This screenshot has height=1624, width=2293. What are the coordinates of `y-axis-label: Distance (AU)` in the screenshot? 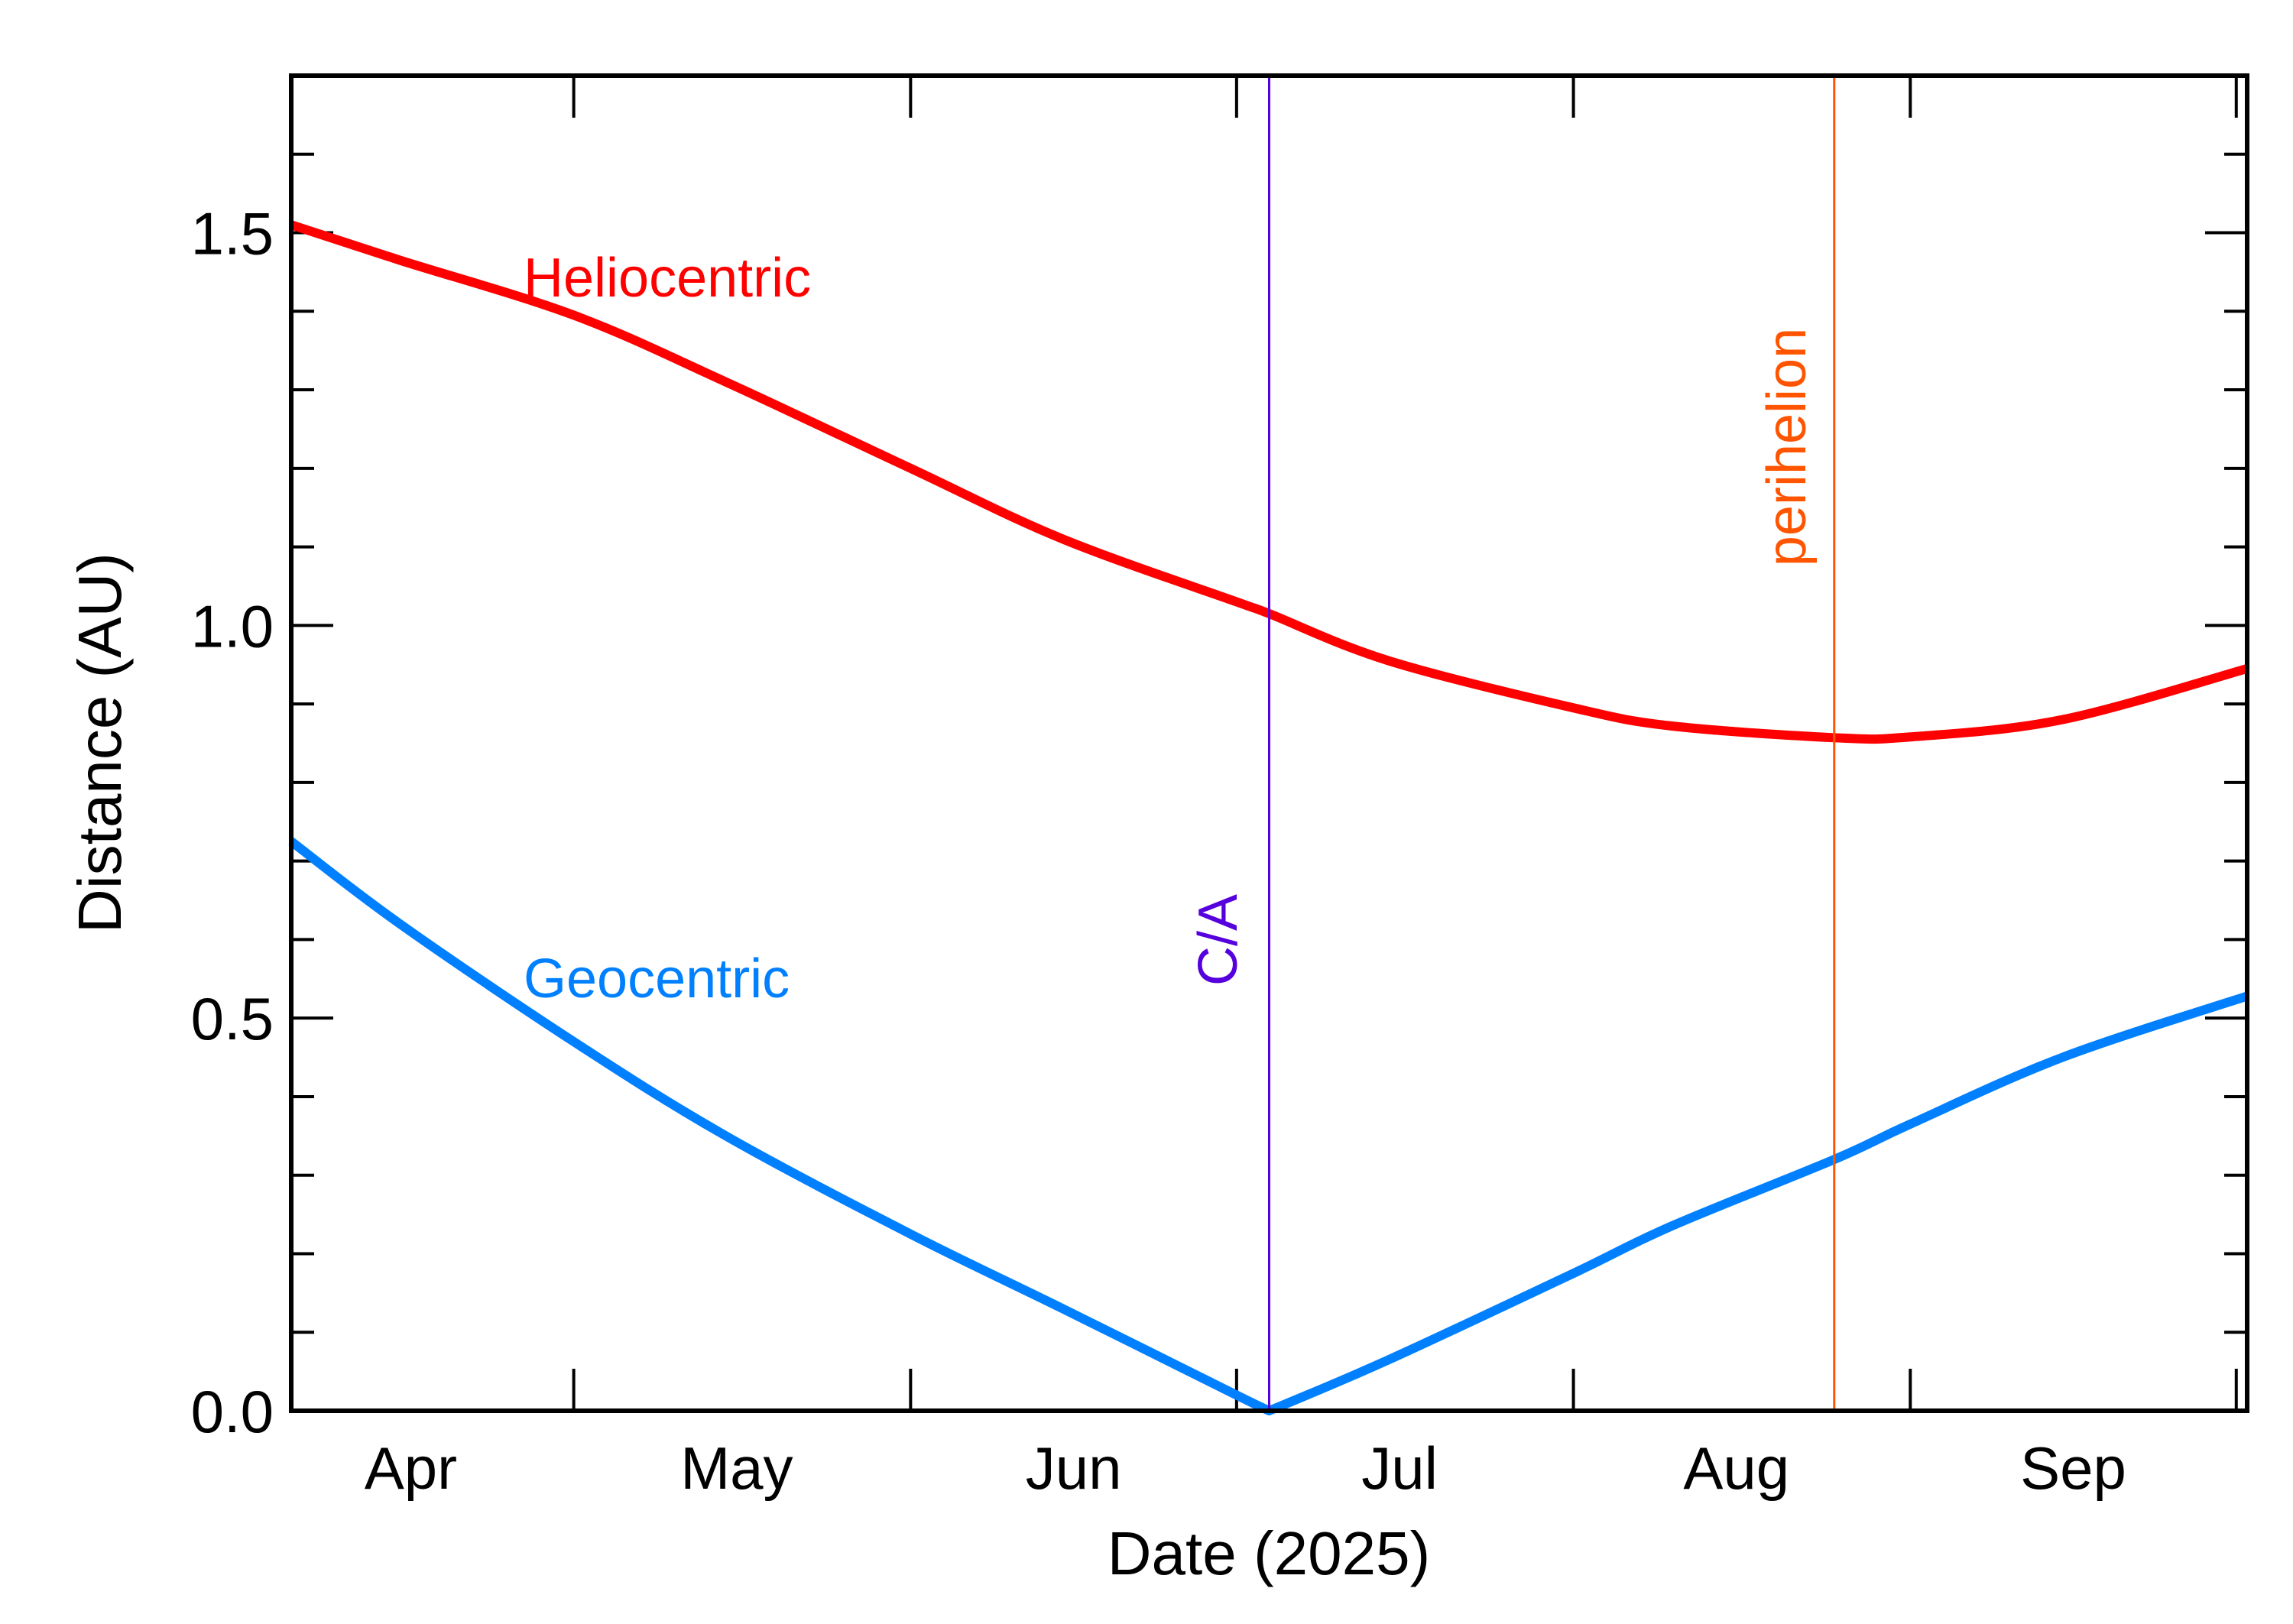 It's located at (100, 743).